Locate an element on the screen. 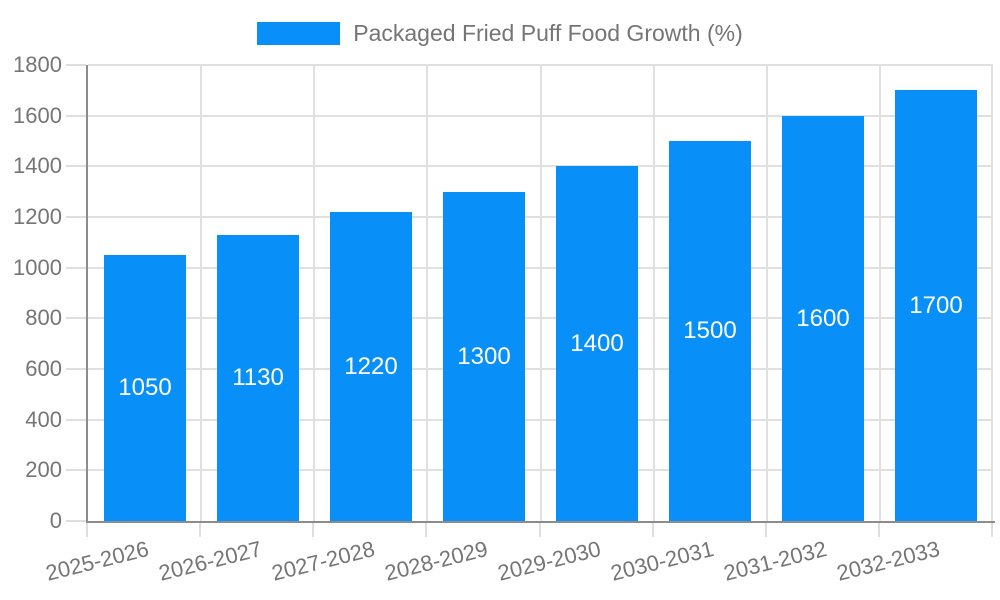 The height and width of the screenshot is (600, 1000). x-axis-tick-label: 2031-2032 is located at coordinates (775, 561).